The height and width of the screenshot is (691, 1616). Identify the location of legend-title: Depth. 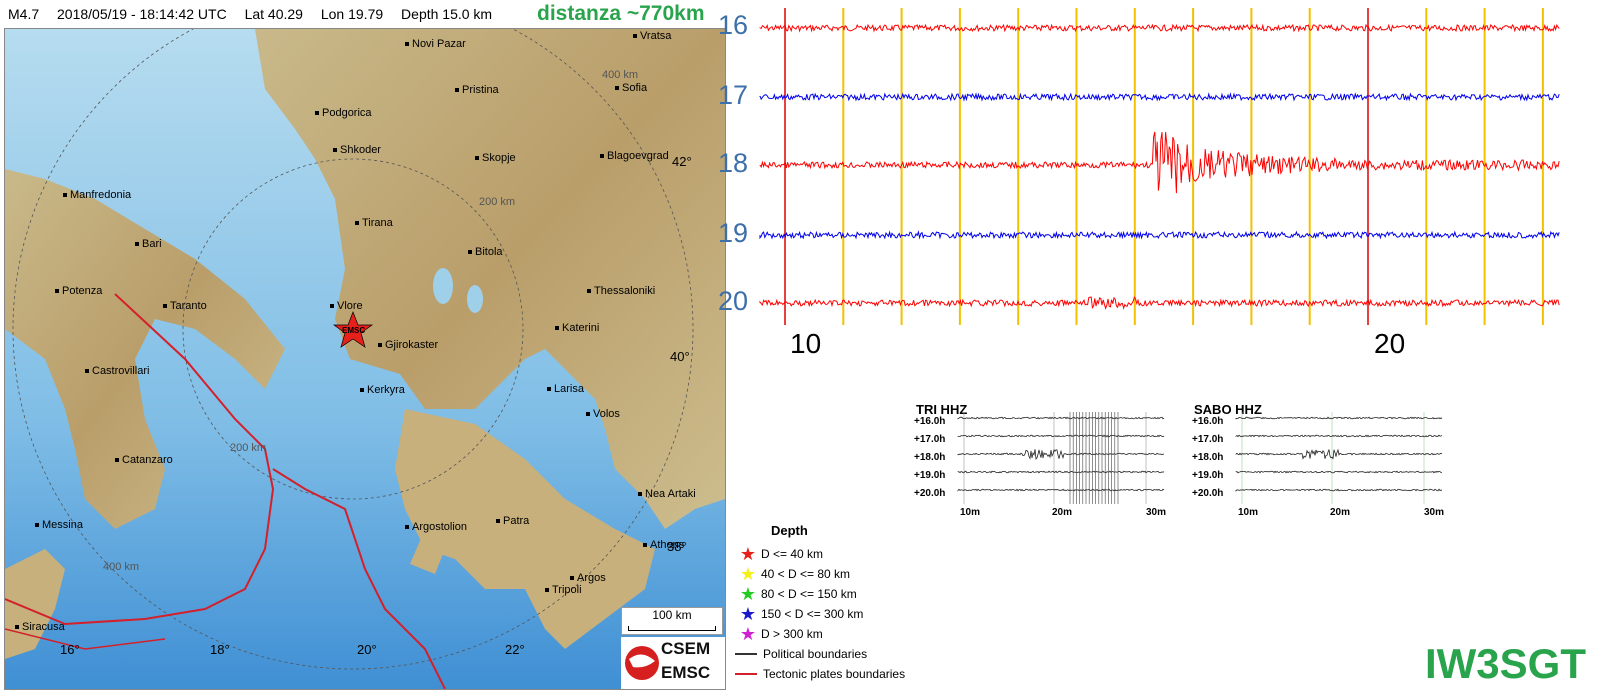
(789, 530).